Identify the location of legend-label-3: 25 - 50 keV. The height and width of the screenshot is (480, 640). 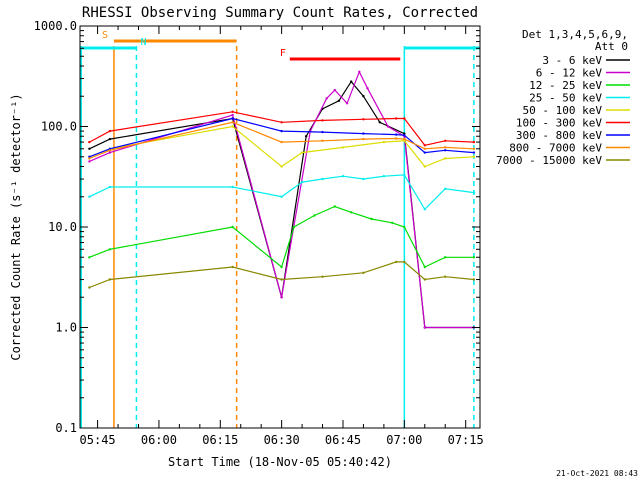
(565, 98).